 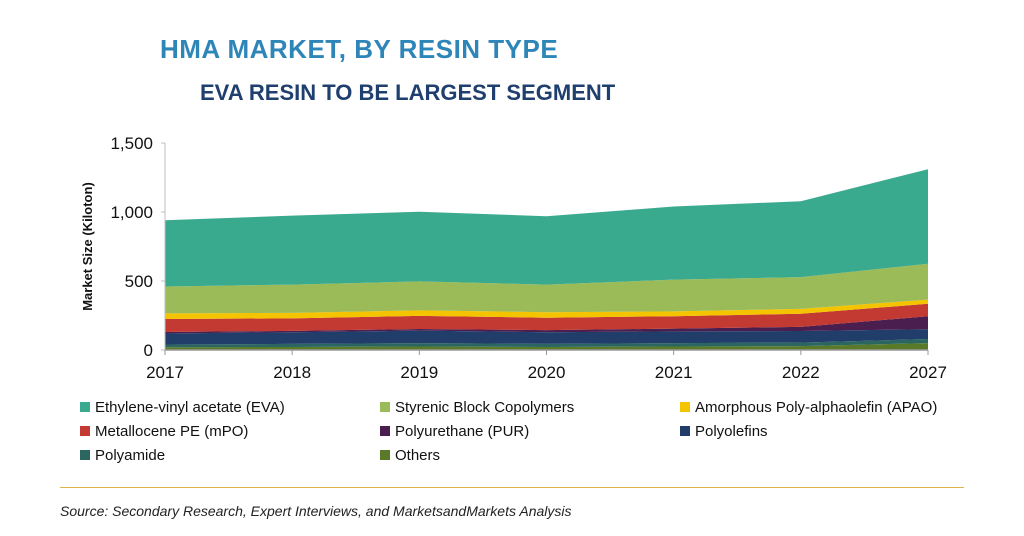 What do you see at coordinates (139, 281) in the screenshot?
I see `y-tick-label: 500` at bounding box center [139, 281].